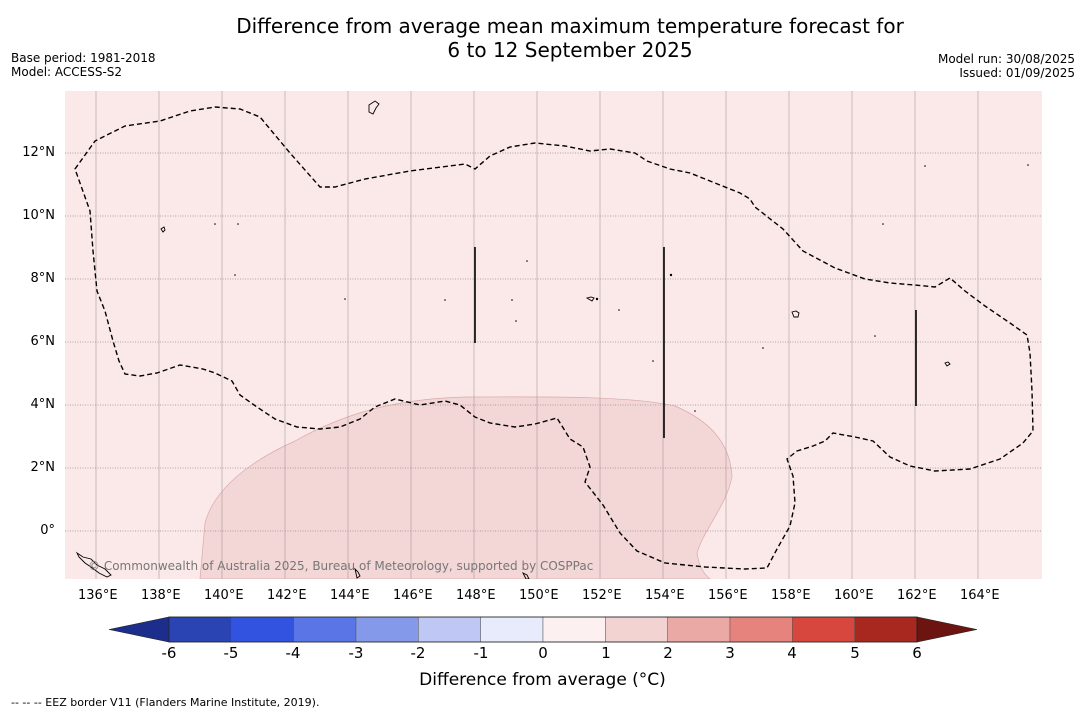 Image resolution: width=1085 pixels, height=713 pixels. I want to click on base-period: Base period: 1981-2018, so click(83, 58).